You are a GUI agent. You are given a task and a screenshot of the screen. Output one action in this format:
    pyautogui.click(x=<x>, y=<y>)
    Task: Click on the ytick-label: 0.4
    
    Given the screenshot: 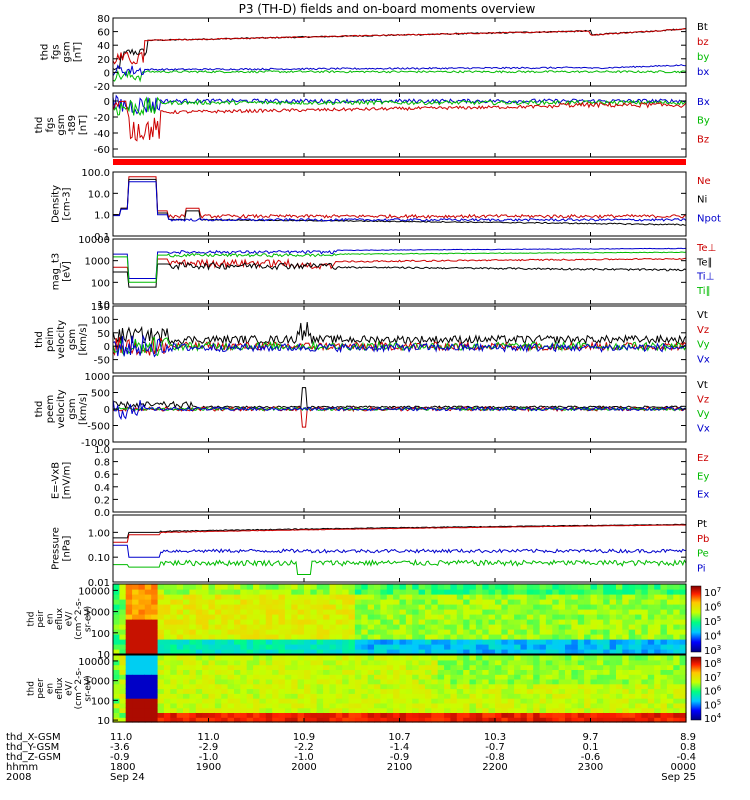 What is the action you would take?
    pyautogui.click(x=102, y=488)
    